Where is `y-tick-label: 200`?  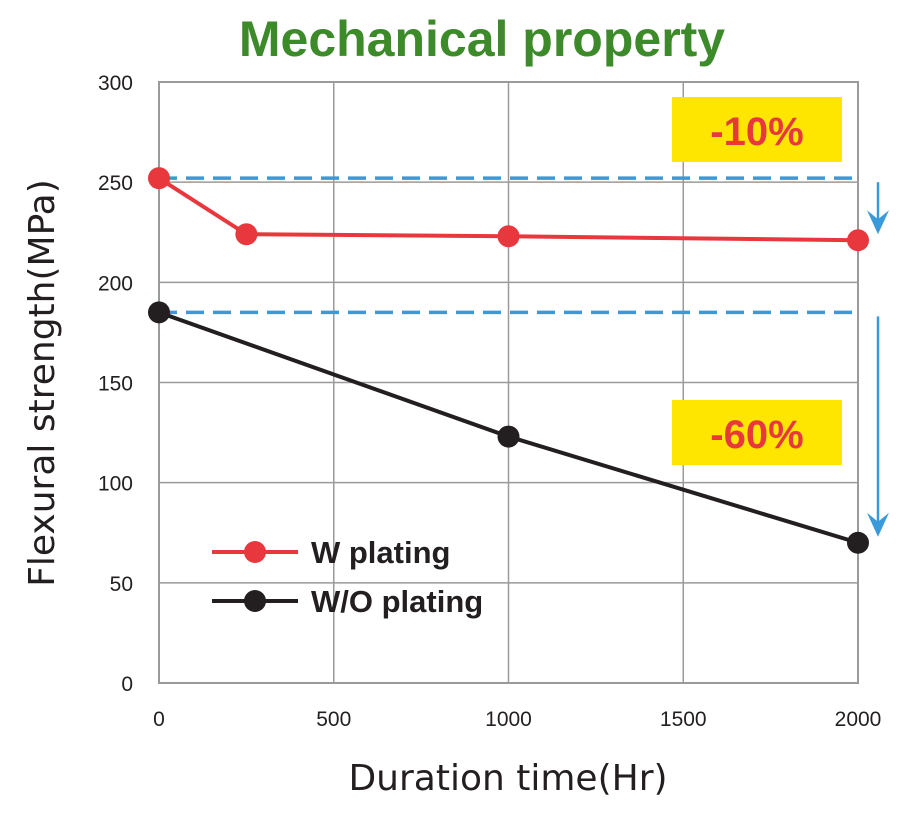
y-tick-label: 200 is located at coordinates (115, 283).